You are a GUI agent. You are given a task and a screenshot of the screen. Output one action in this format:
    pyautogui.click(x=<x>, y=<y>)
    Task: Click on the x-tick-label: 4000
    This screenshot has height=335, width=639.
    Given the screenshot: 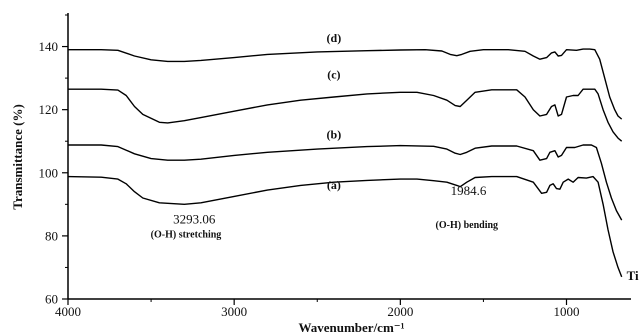 What is the action you would take?
    pyautogui.click(x=68, y=311)
    